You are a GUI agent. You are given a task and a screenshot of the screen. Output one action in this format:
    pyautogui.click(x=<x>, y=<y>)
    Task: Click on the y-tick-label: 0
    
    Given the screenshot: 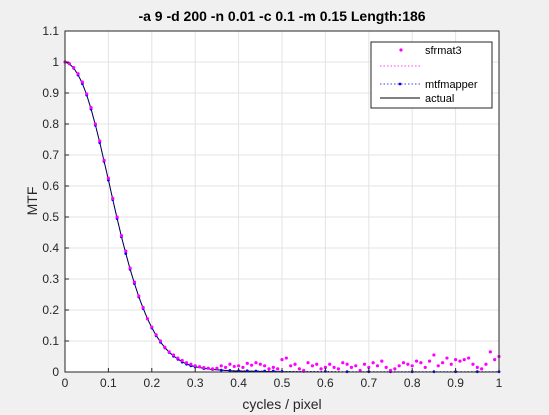 What is the action you would take?
    pyautogui.click(x=55, y=372)
    